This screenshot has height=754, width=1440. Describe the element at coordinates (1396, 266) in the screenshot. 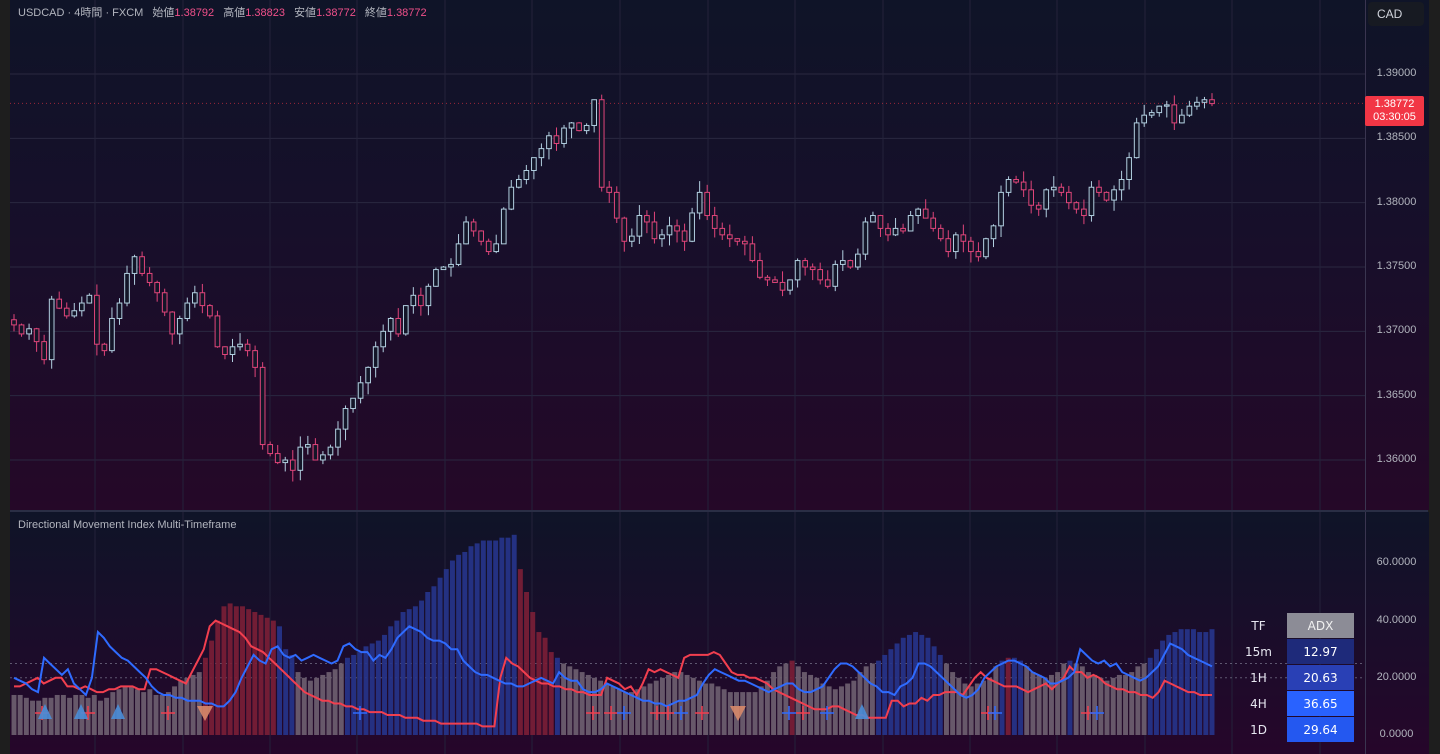

I see `price-tick-label: 1.37500` at that location.